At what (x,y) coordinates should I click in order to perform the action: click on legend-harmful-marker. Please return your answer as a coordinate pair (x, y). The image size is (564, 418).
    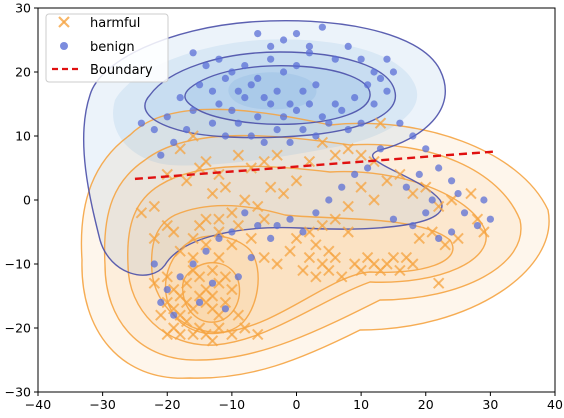
    Looking at the image, I should click on (64, 22).